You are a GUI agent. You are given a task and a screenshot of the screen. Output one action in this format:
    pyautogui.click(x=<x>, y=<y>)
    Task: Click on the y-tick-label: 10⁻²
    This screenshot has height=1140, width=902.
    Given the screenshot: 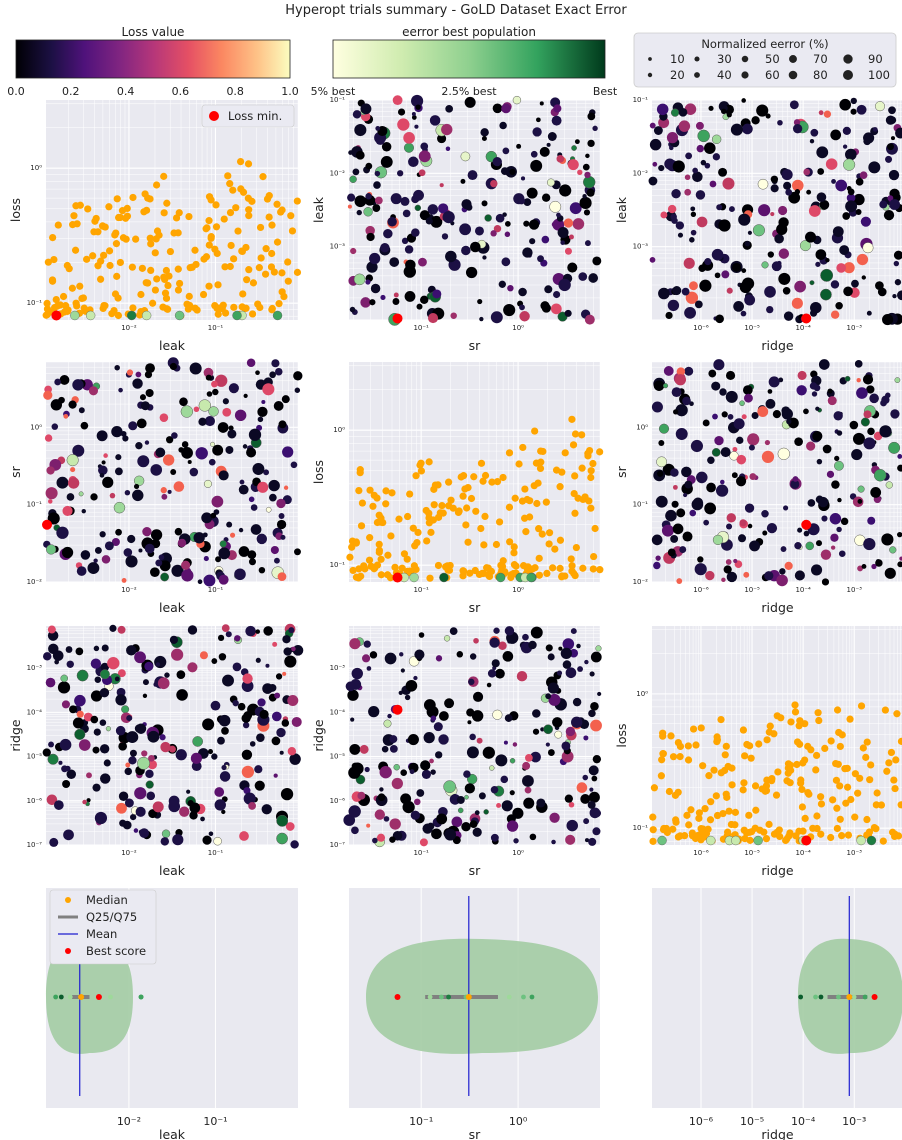 What is the action you would take?
    pyautogui.click(x=35, y=582)
    